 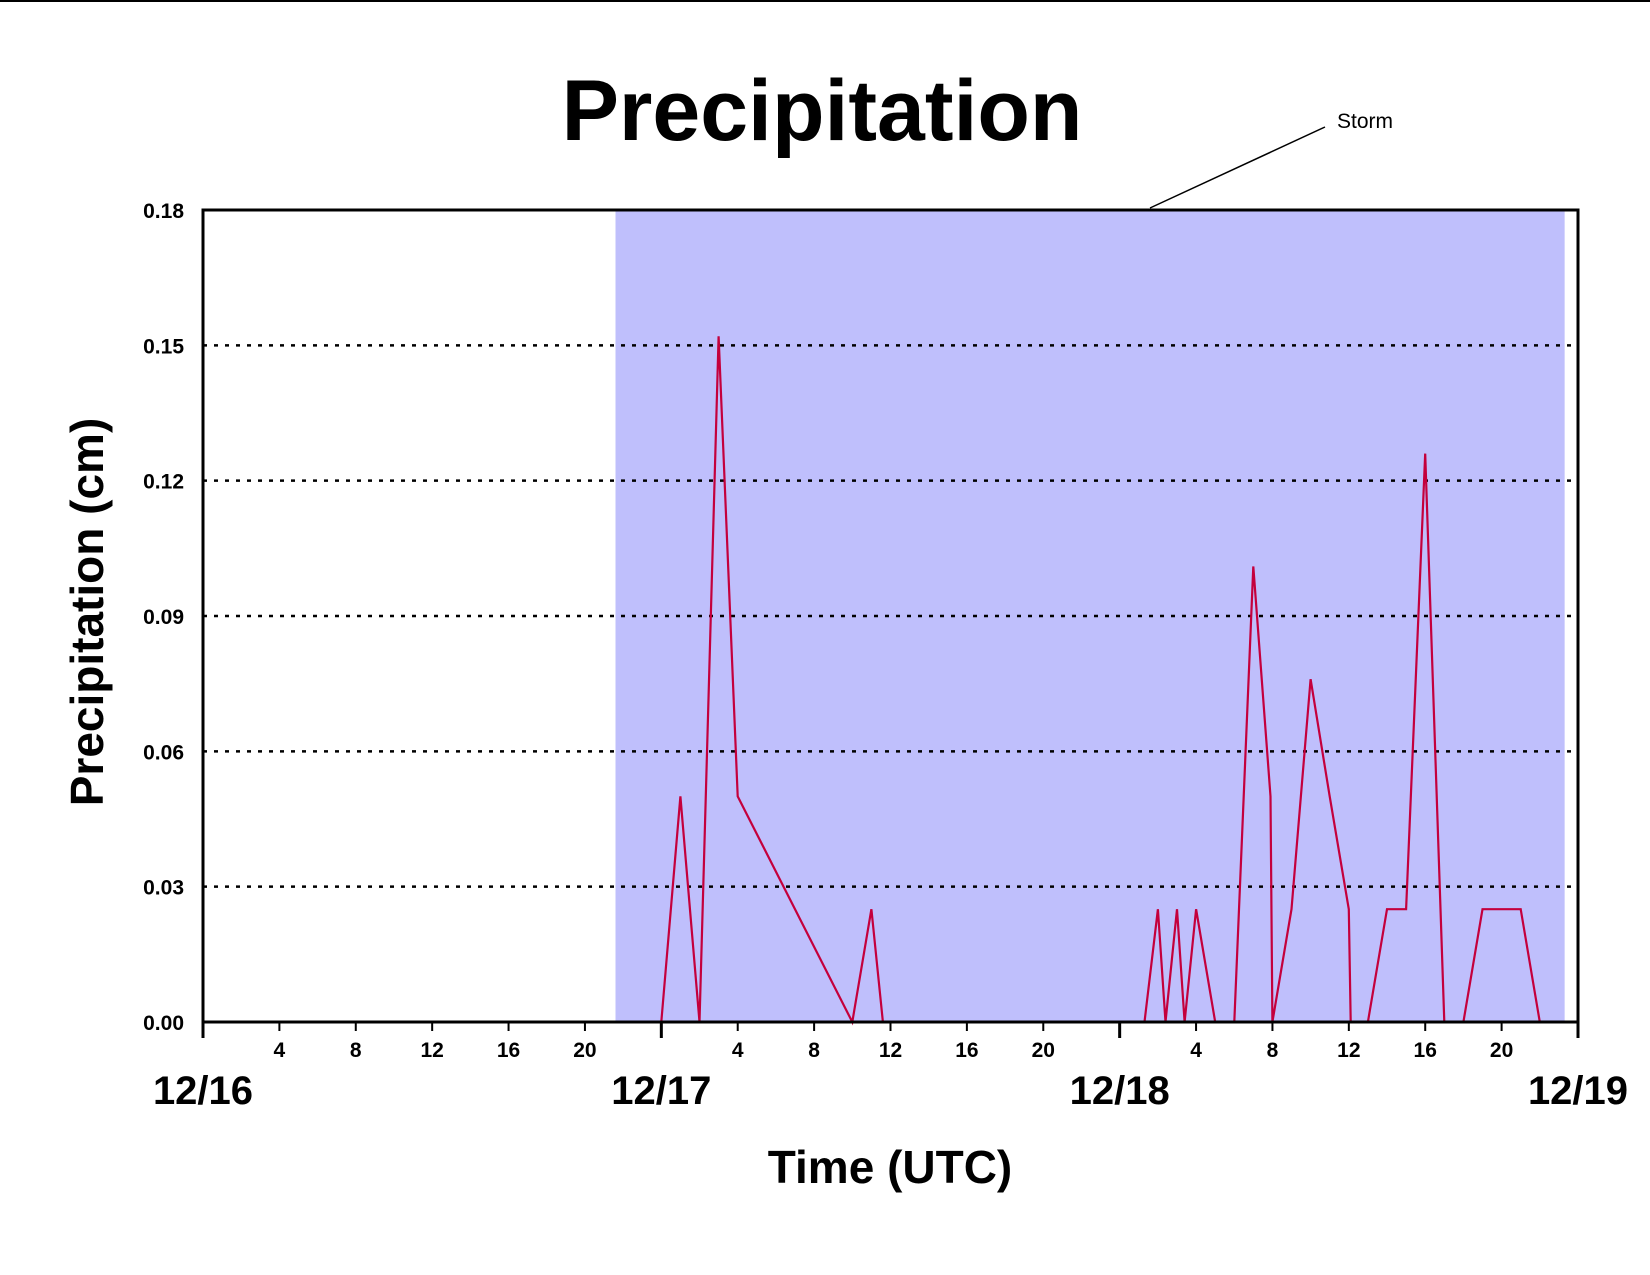 I want to click on y-tick-label: 0.06, so click(x=163, y=752).